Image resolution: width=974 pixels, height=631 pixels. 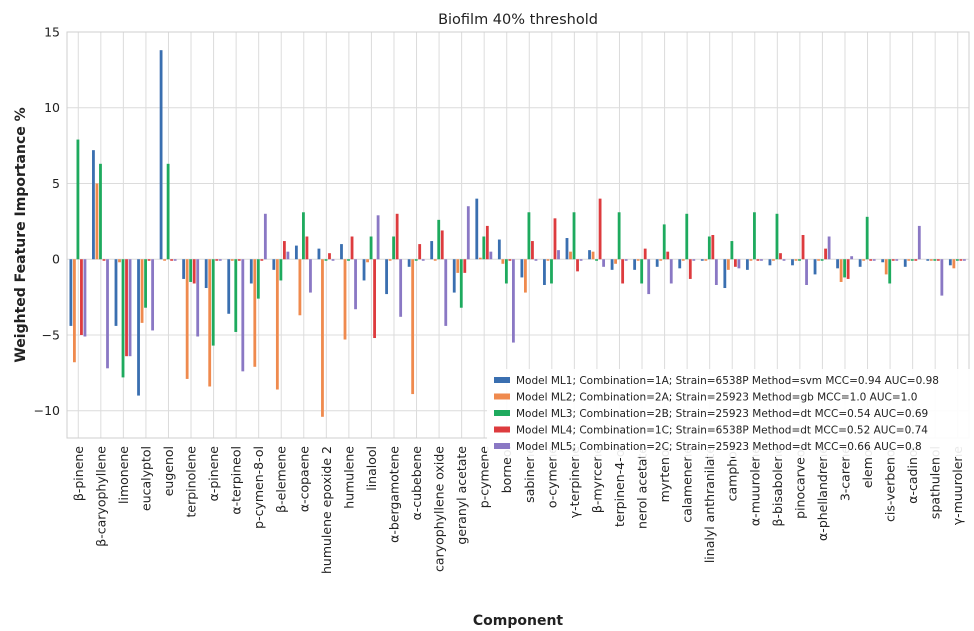 What do you see at coordinates (439, 509) in the screenshot?
I see `x-tick-label: caryophyllene oxide` at bounding box center [439, 509].